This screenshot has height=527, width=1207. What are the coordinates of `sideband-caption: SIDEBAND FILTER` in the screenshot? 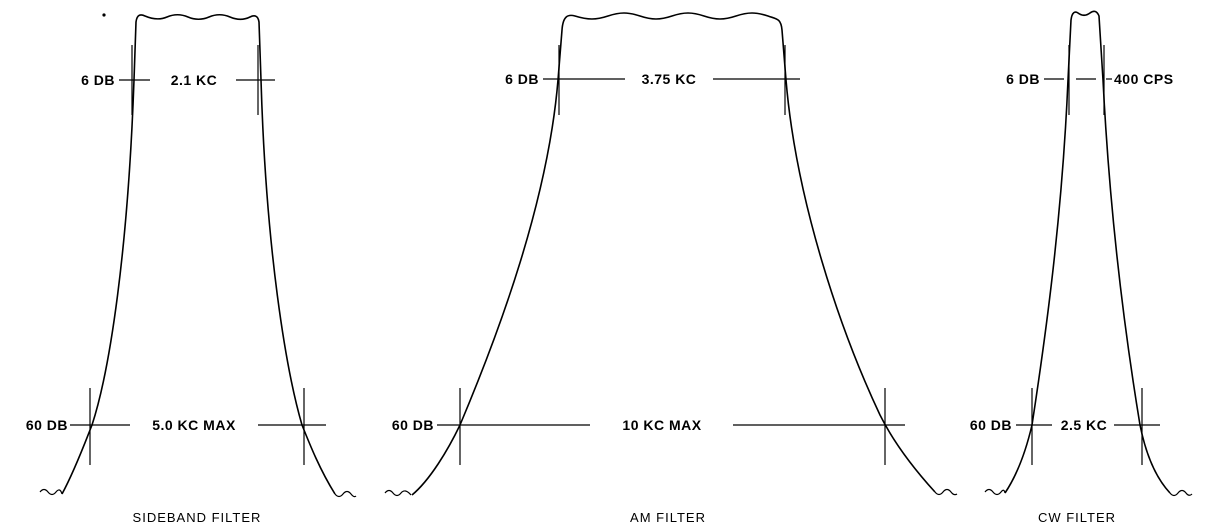 It's located at (197, 517).